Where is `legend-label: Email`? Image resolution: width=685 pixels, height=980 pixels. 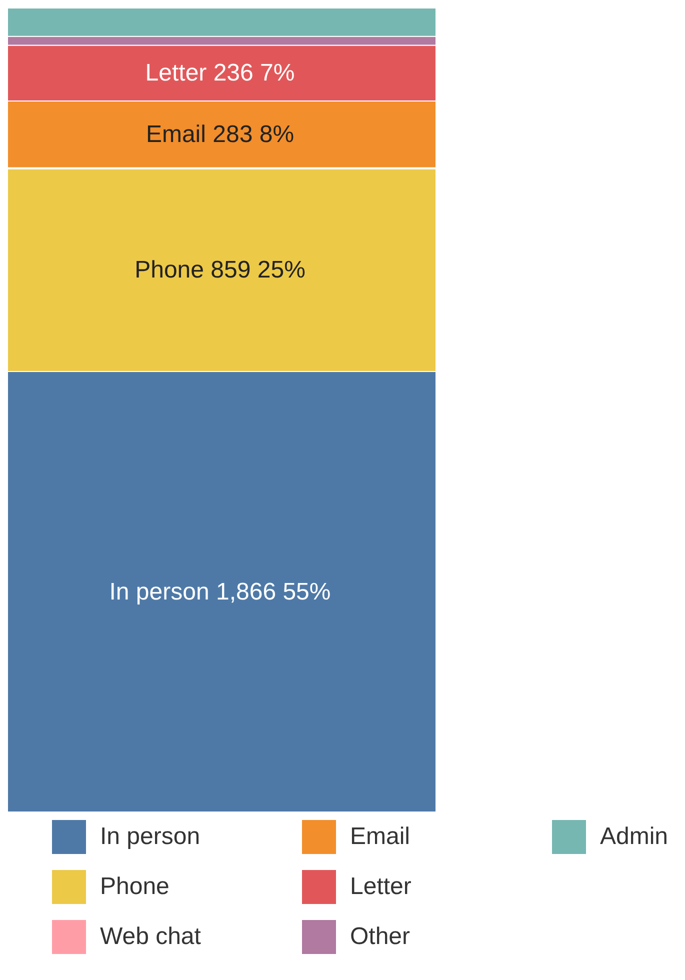
legend-label: Email is located at coordinates (380, 837).